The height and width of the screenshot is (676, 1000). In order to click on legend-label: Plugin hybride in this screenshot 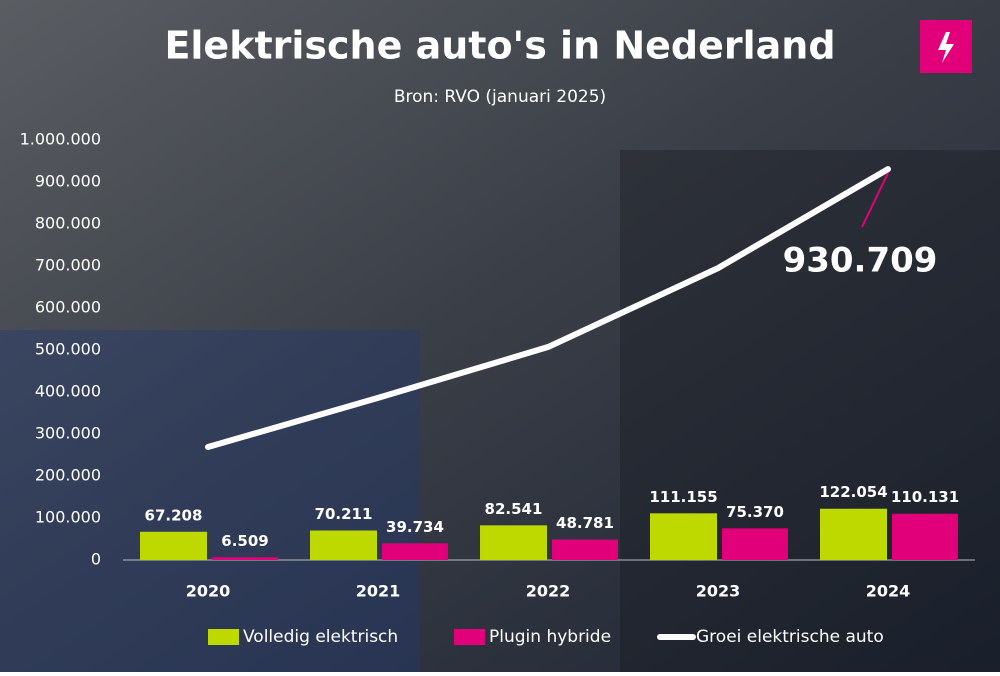, I will do `click(550, 637)`.